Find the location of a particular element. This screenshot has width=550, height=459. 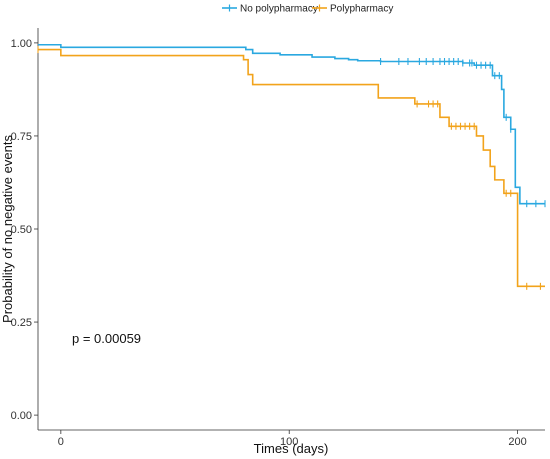

y-tick-label: 0.25 is located at coordinates (21, 323).